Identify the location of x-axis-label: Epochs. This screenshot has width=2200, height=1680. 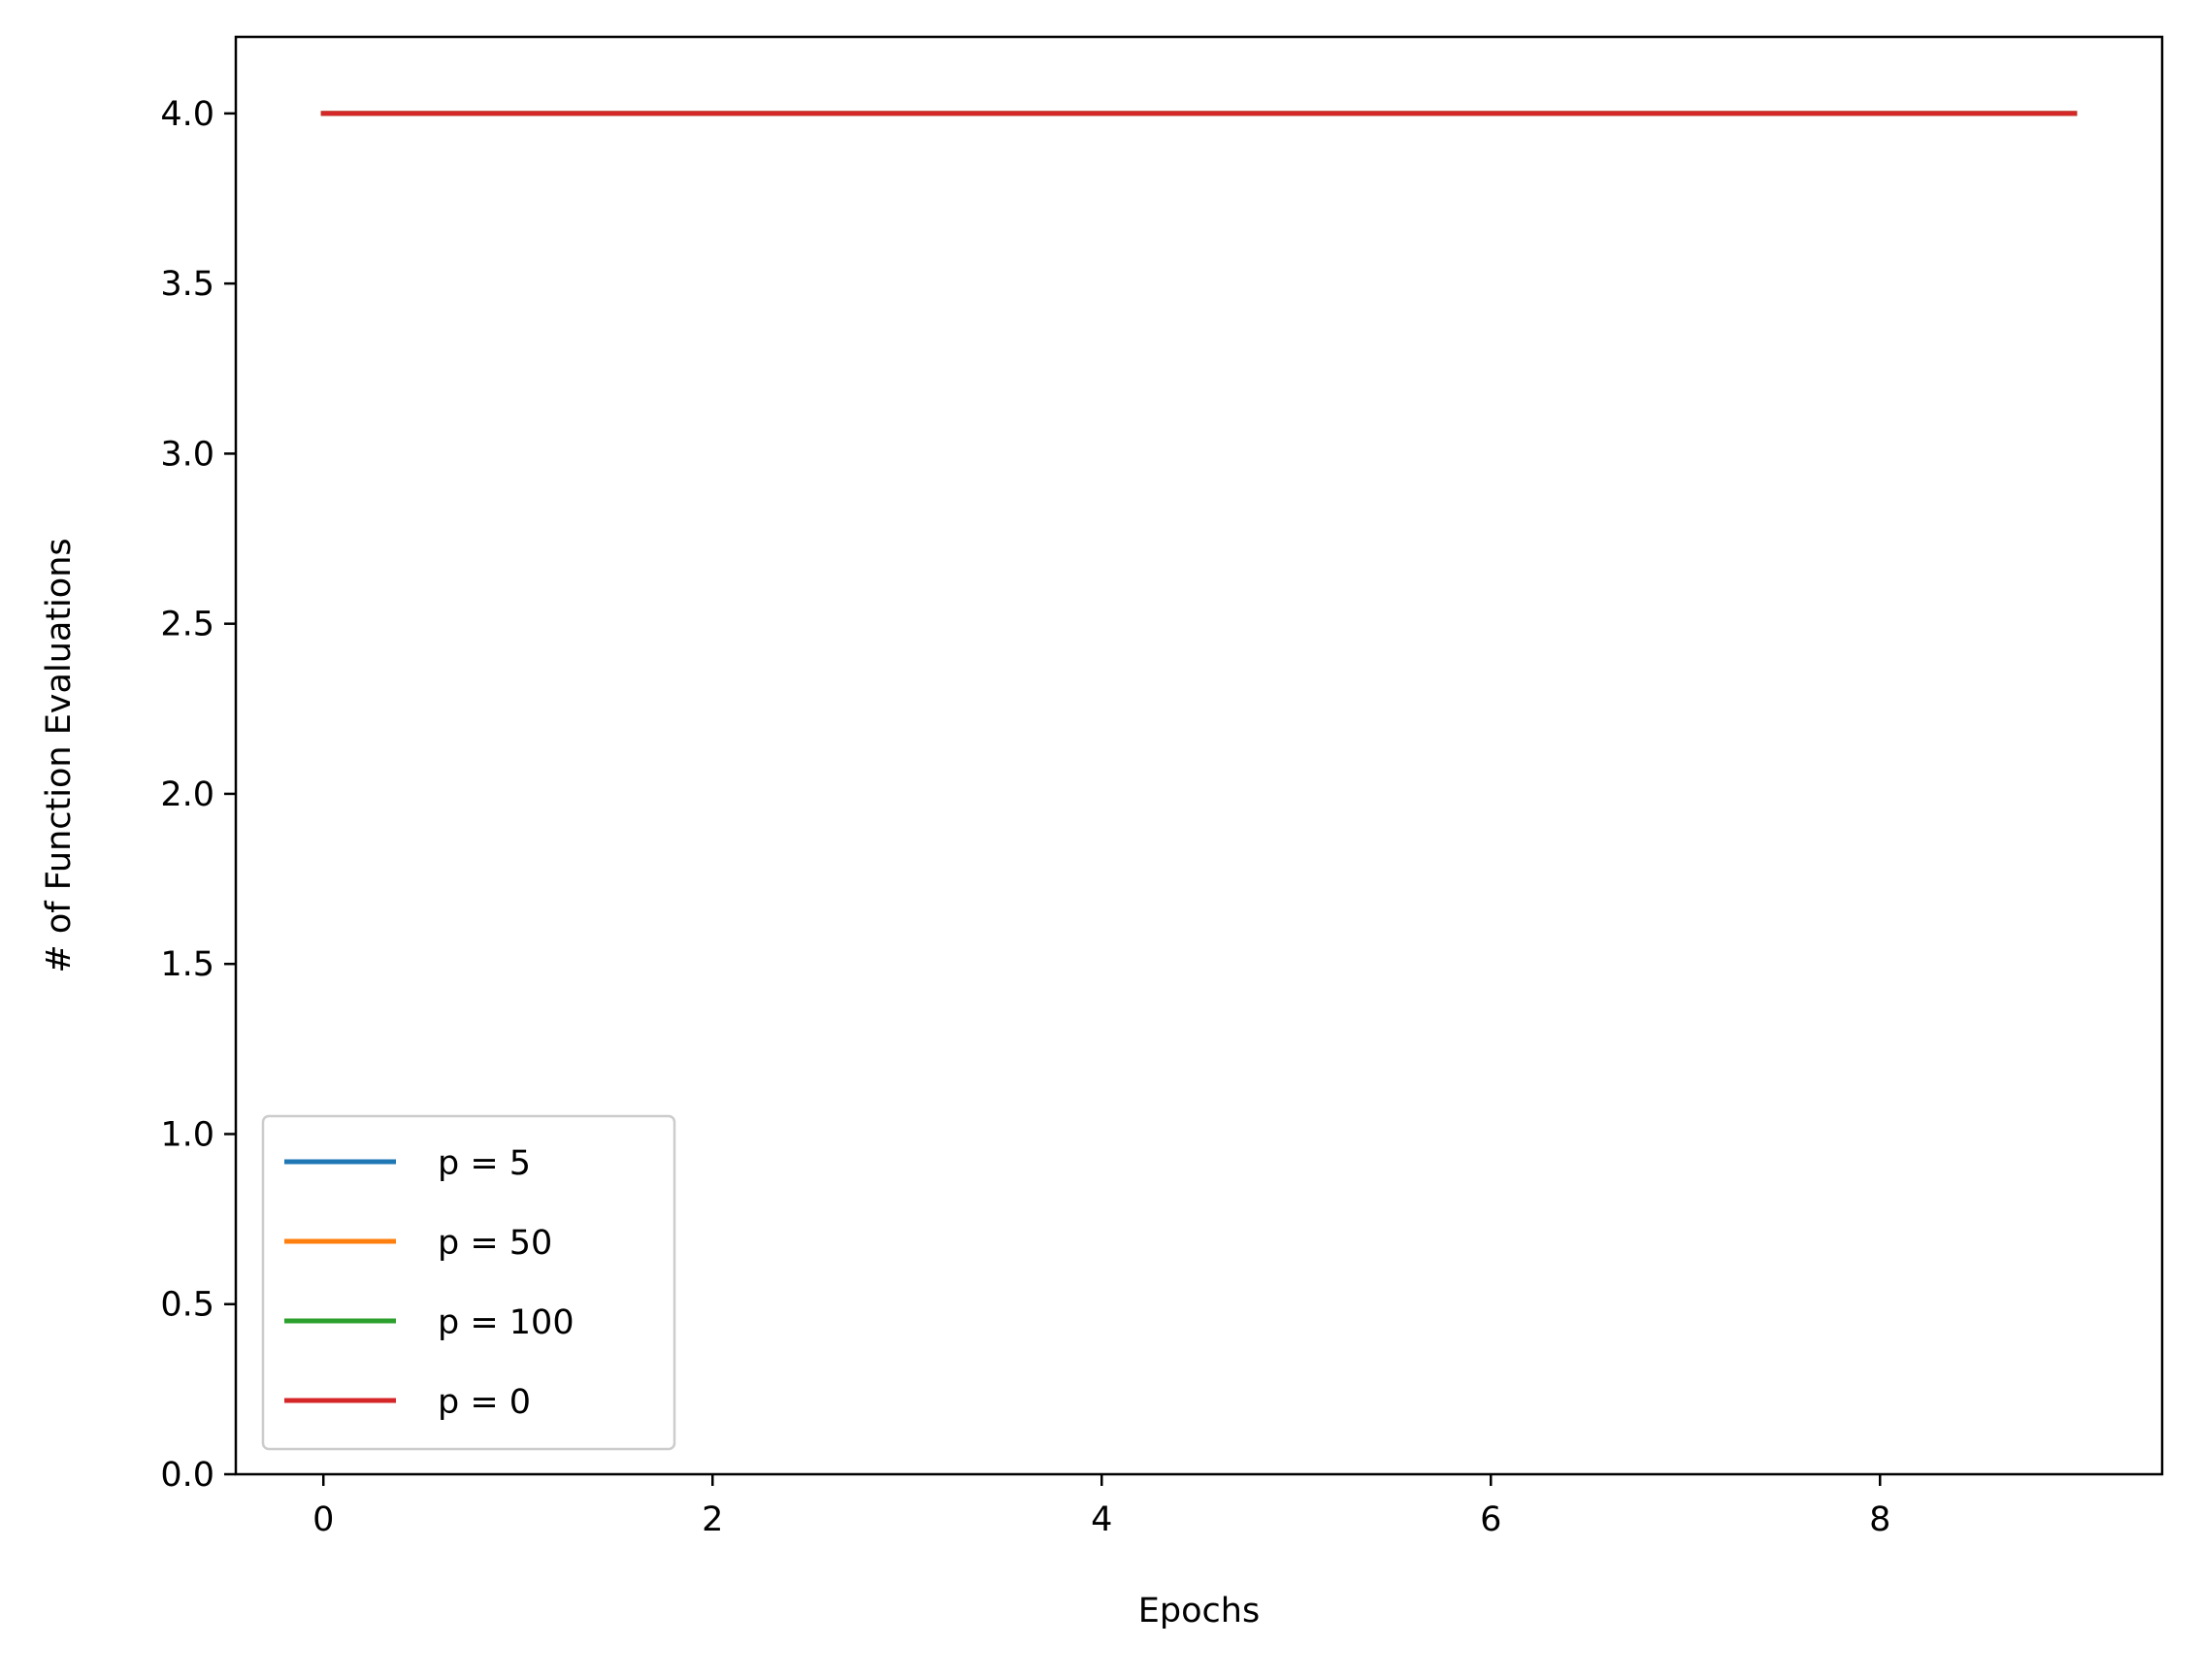
(1199, 1611).